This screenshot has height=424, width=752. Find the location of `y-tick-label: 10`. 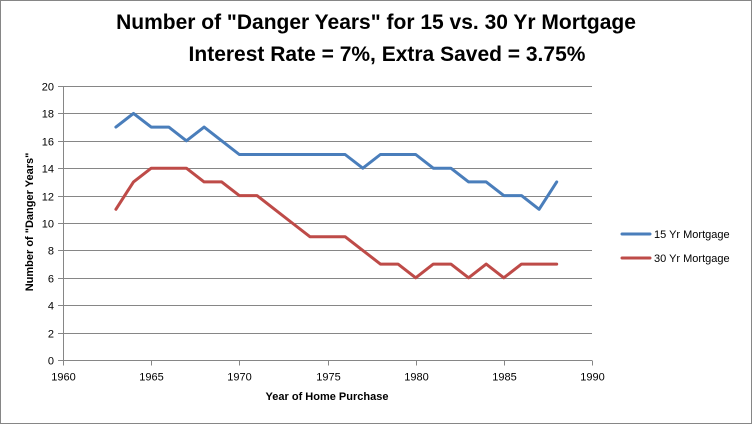

y-tick-label: 10 is located at coordinates (48, 225).